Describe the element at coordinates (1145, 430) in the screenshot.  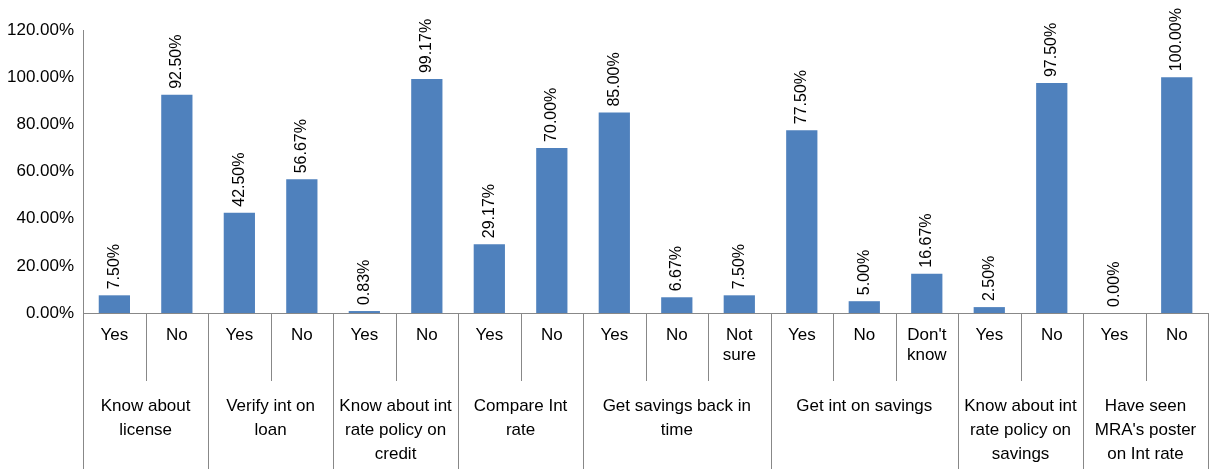
I see `text: Have seen MRA's poster on Int rate` at that location.